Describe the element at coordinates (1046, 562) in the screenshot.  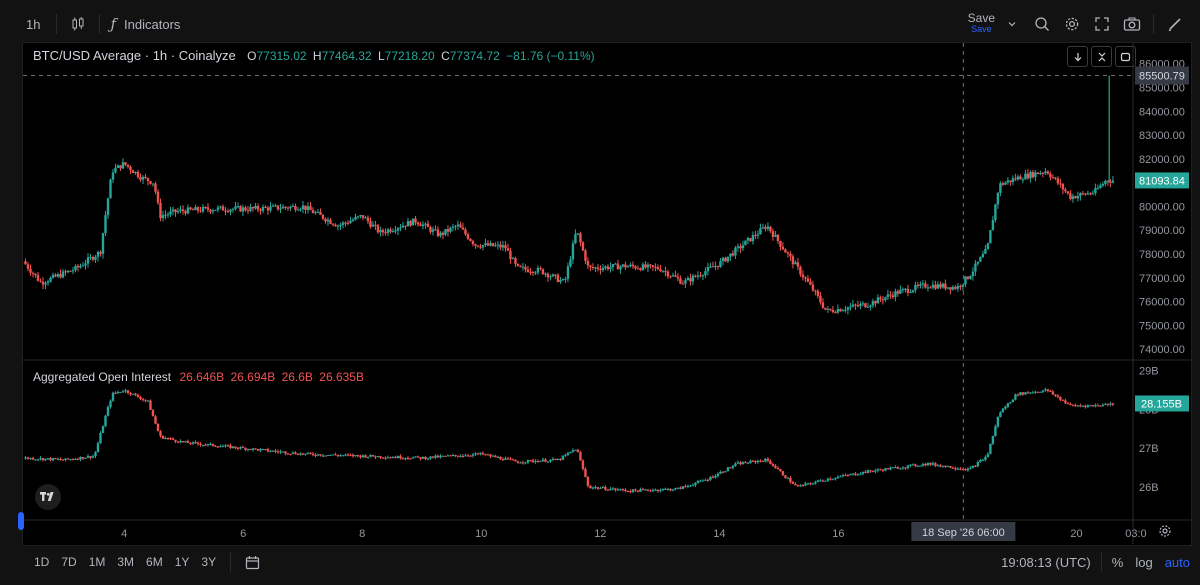
I see `utc-clock: 19:08:13 (UTC)` at that location.